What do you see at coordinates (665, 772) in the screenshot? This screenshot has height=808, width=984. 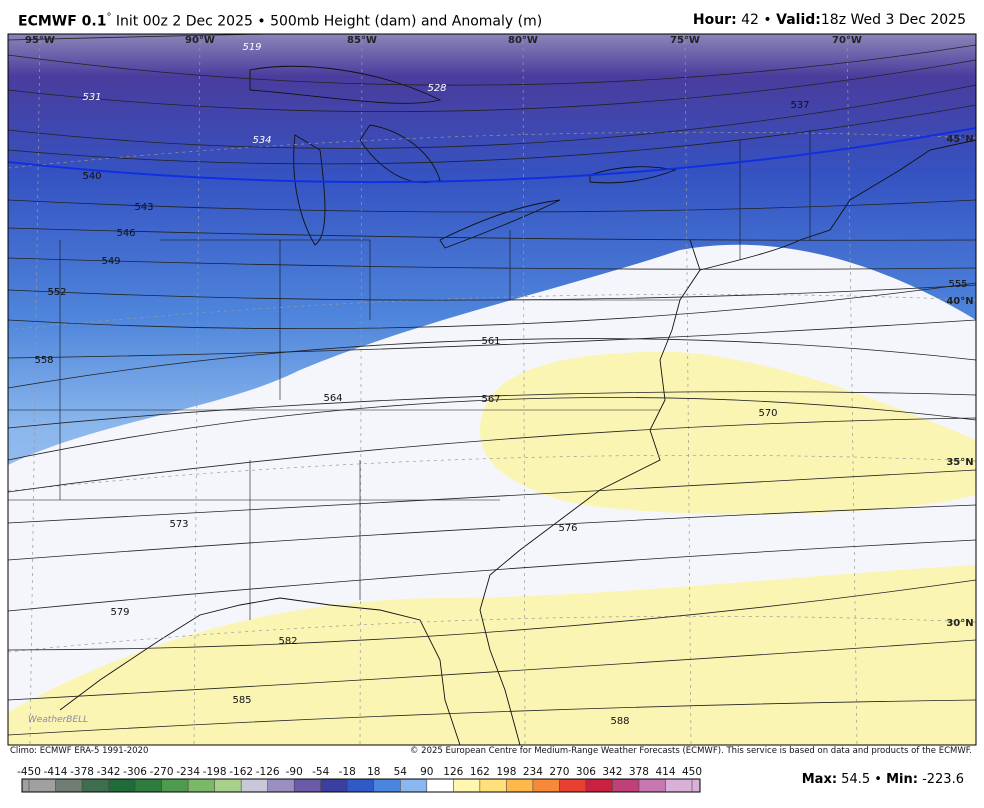 I see `colorbar-label: 414` at bounding box center [665, 772].